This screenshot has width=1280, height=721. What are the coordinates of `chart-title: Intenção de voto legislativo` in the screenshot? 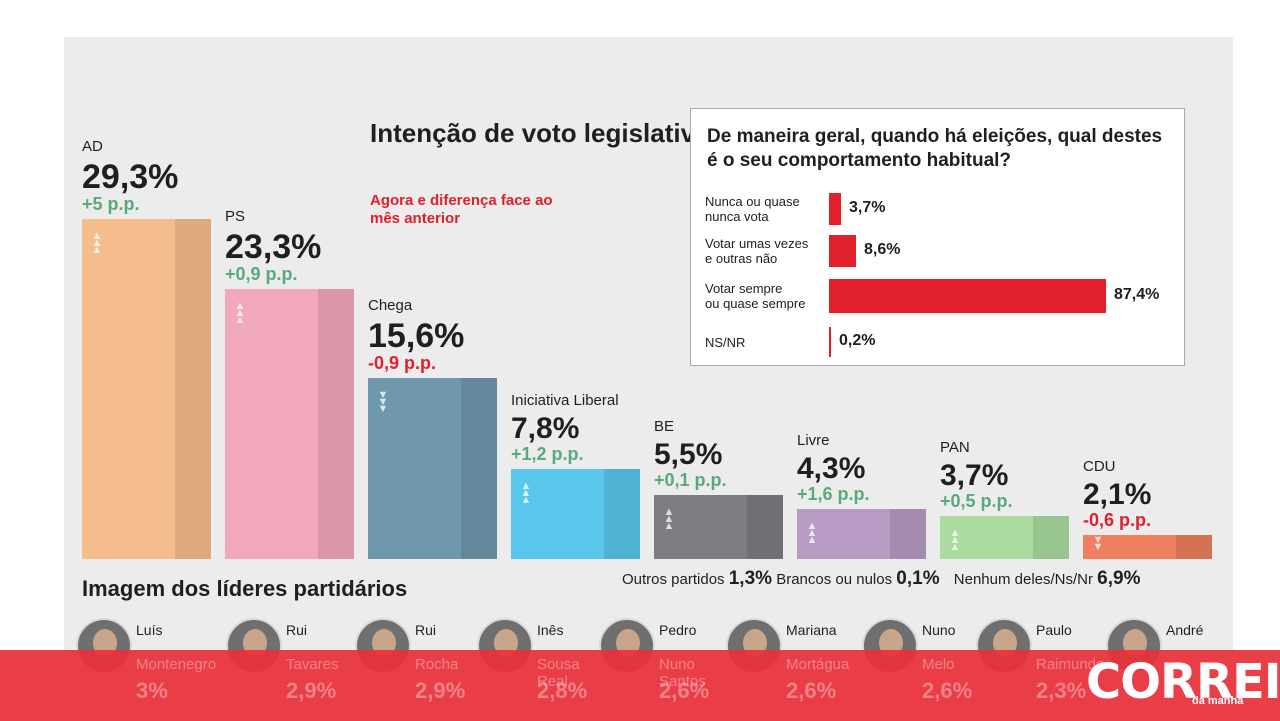 It's located at (540, 133).